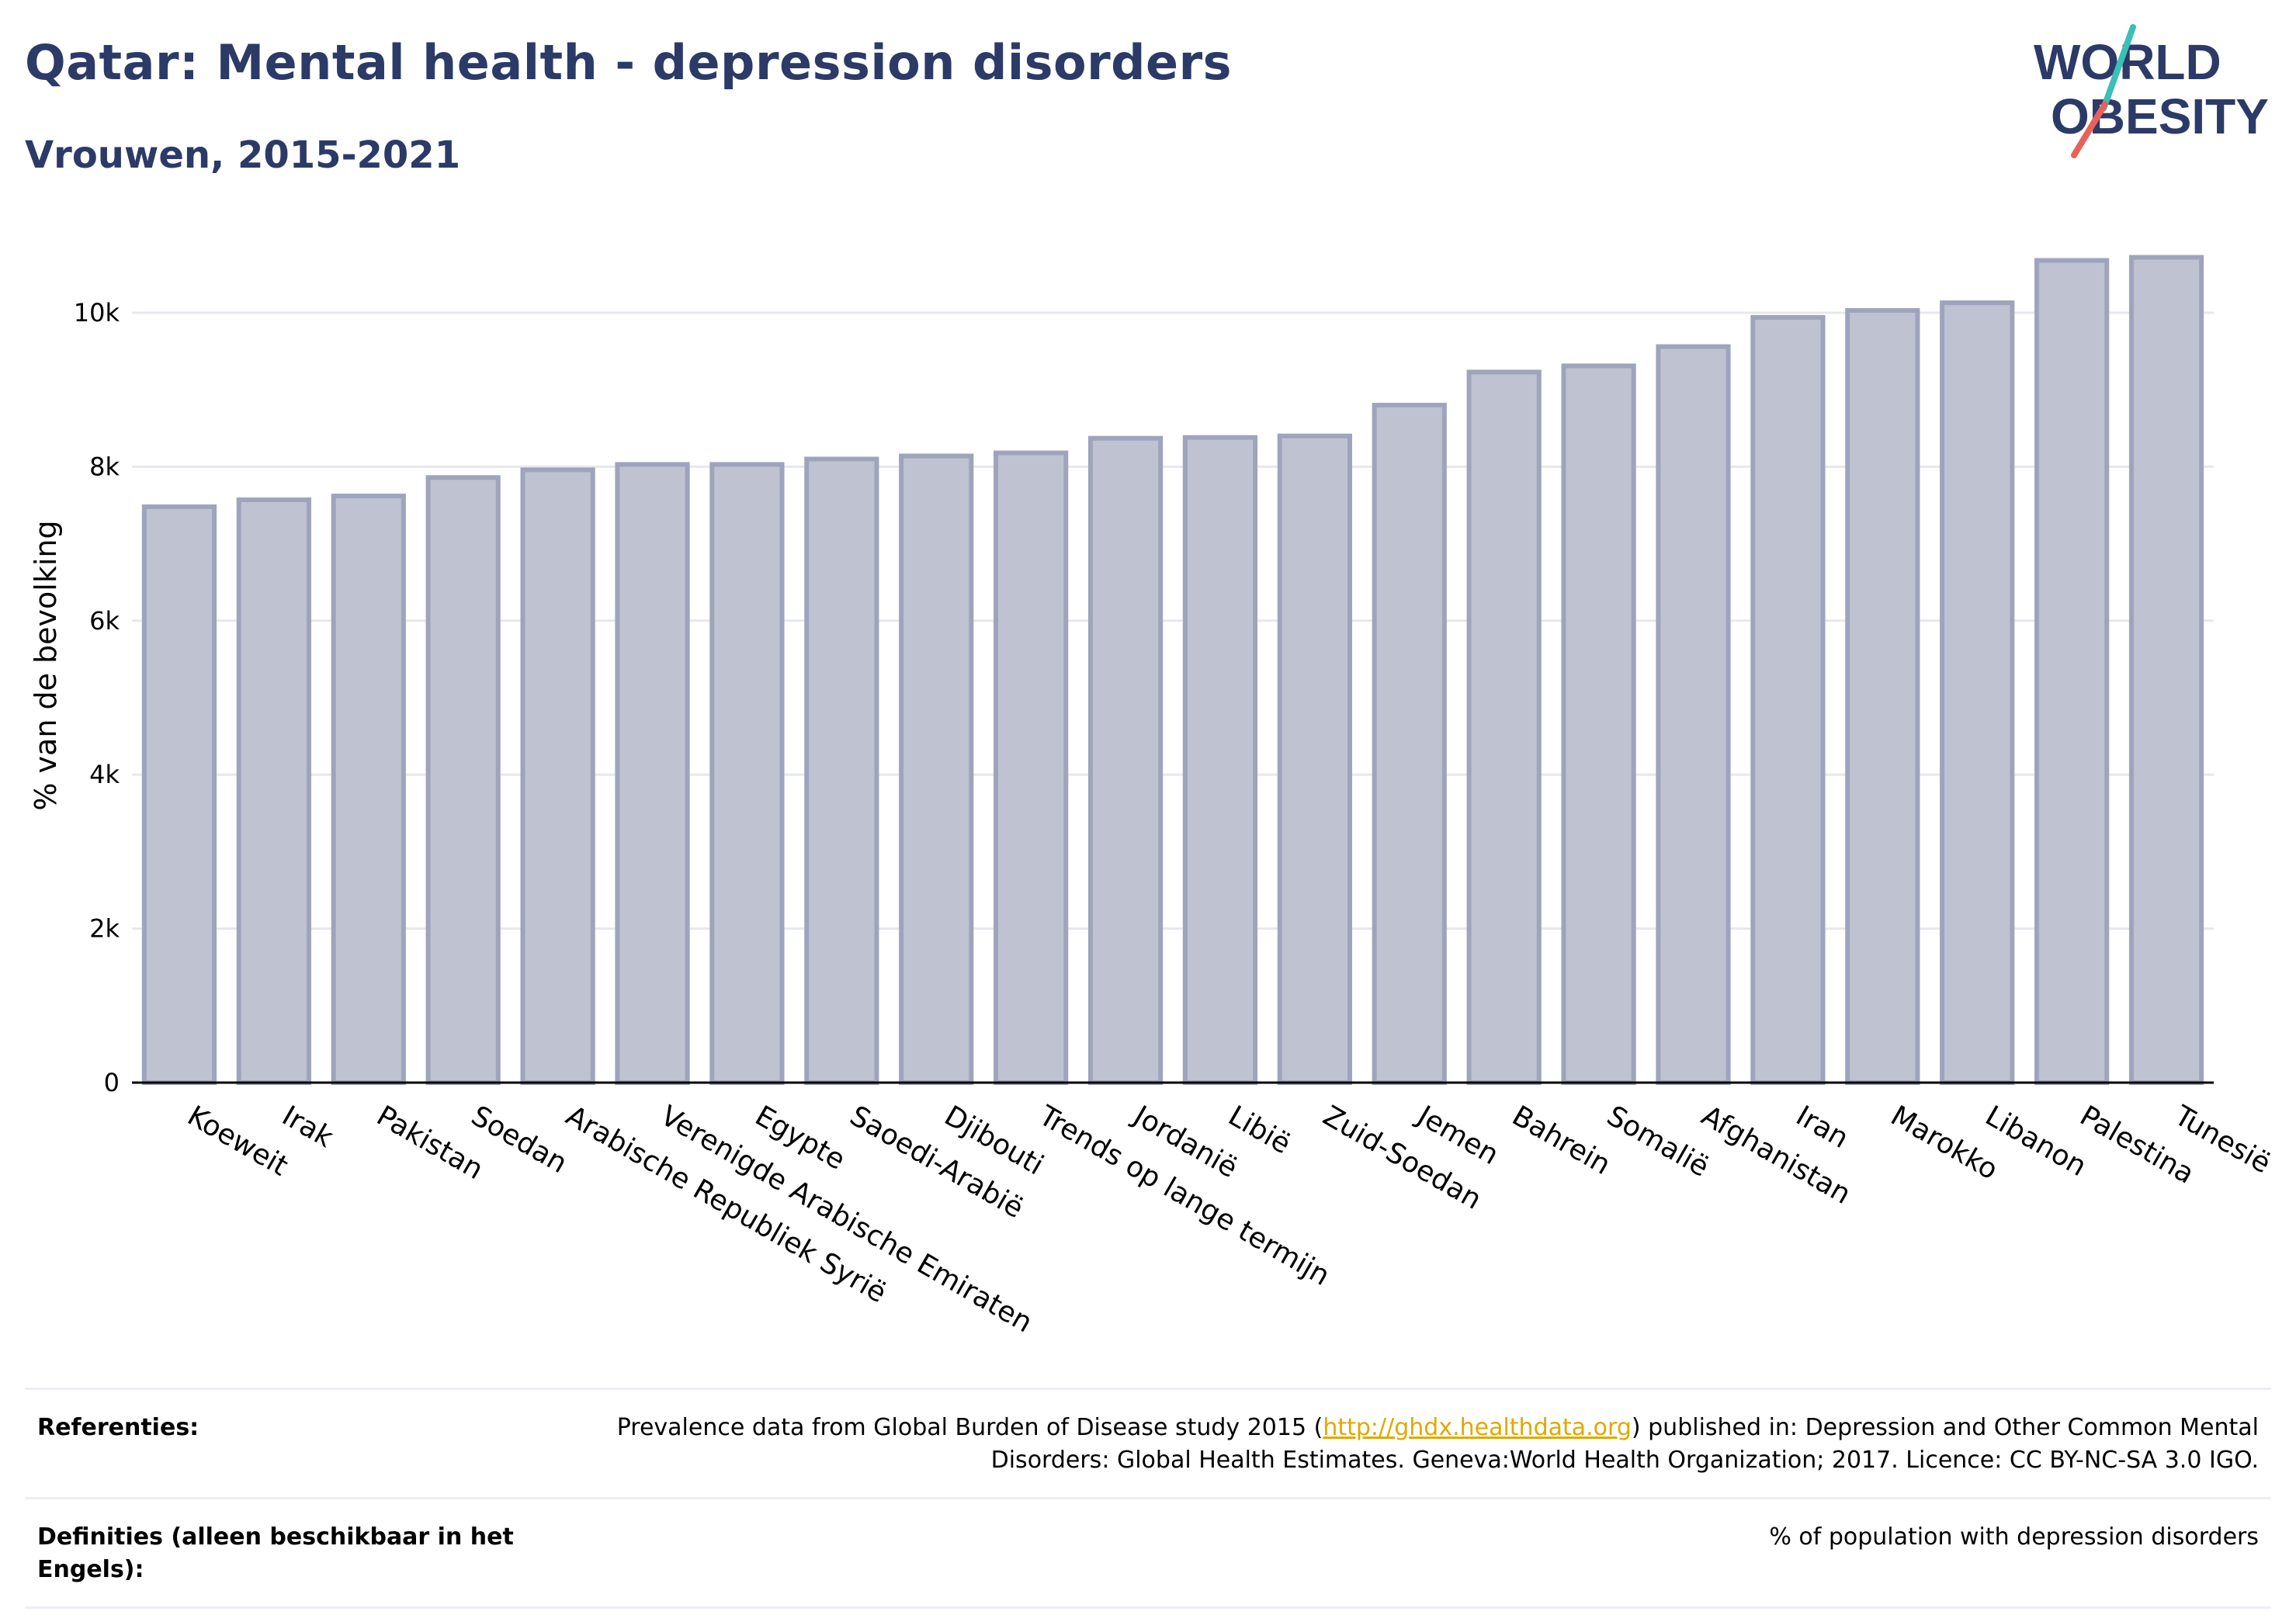 This screenshot has height=1622, width=2296. I want to click on y-tick-label: 4k, so click(104, 774).